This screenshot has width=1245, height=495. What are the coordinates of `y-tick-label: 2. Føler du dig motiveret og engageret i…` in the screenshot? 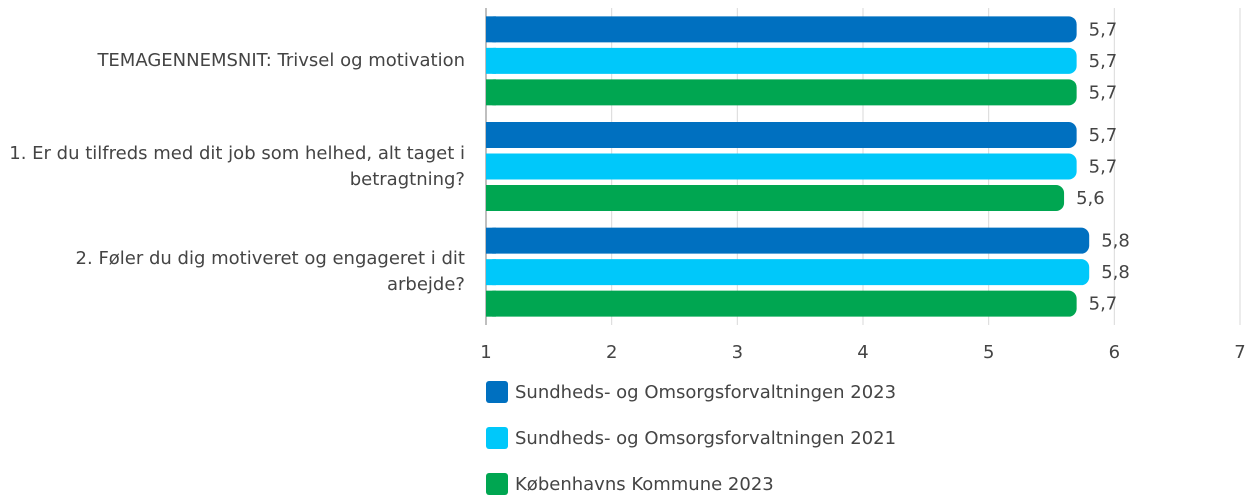 It's located at (270, 272).